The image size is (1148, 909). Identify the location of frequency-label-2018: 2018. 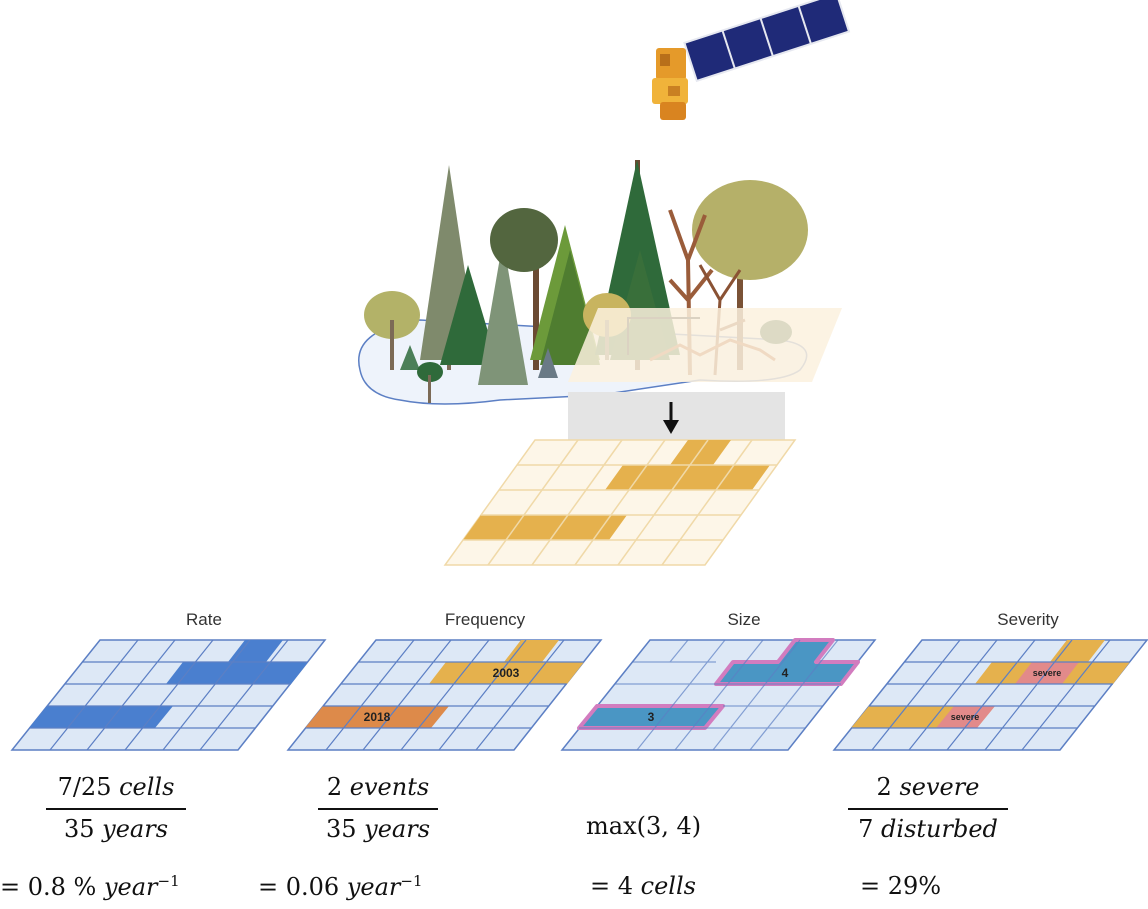
(377, 717).